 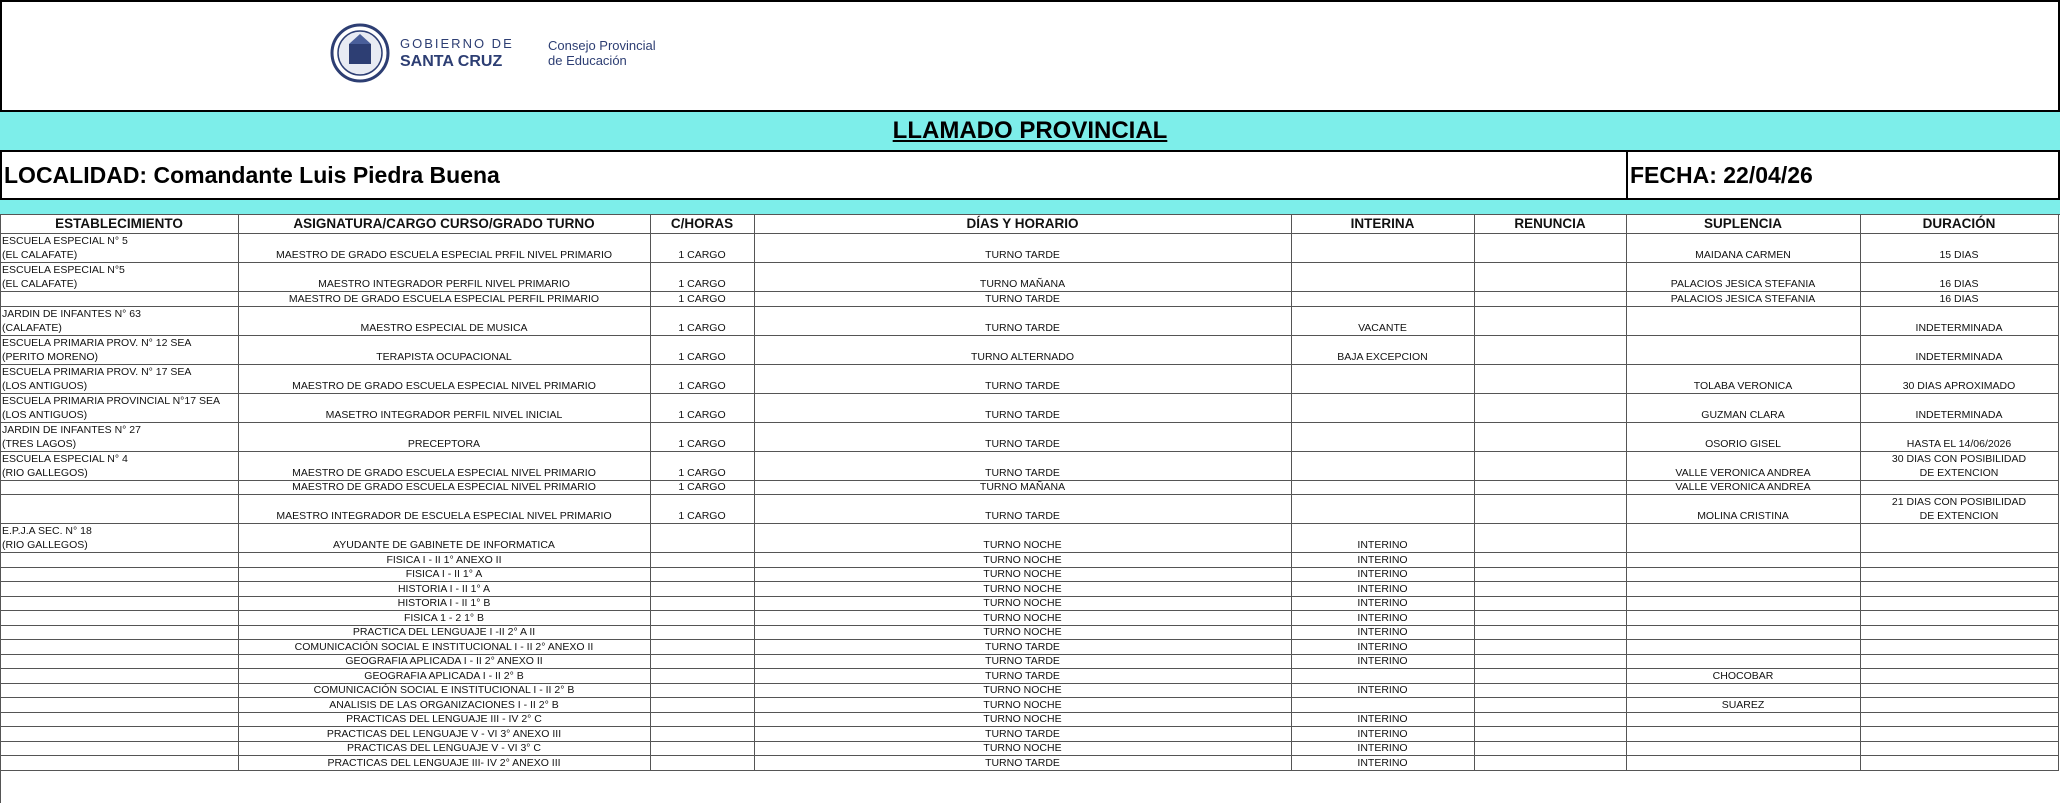 I want to click on table-cell: PRACTICA DEL LENGUAJE I -II 2° A II, so click(x=444, y=632).